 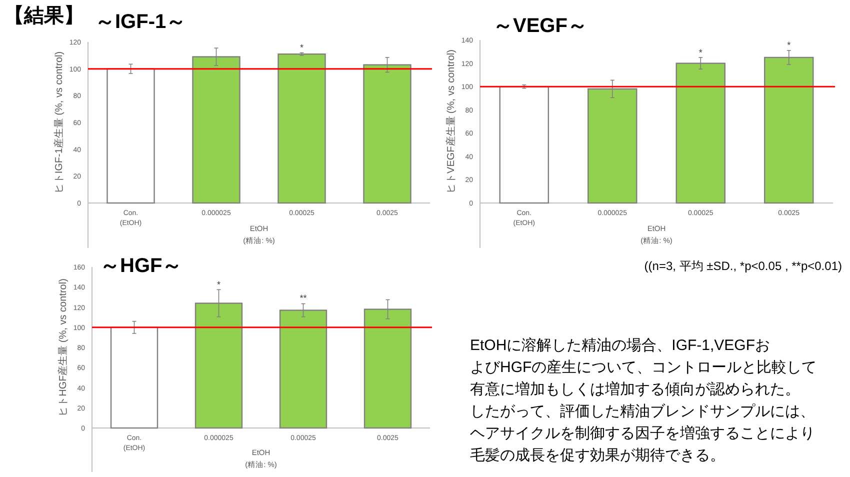 What do you see at coordinates (620, 345) in the screenshot?
I see `text: EtOHに溶解した精油の場合、IGF-1,VEGFお` at bounding box center [620, 345].